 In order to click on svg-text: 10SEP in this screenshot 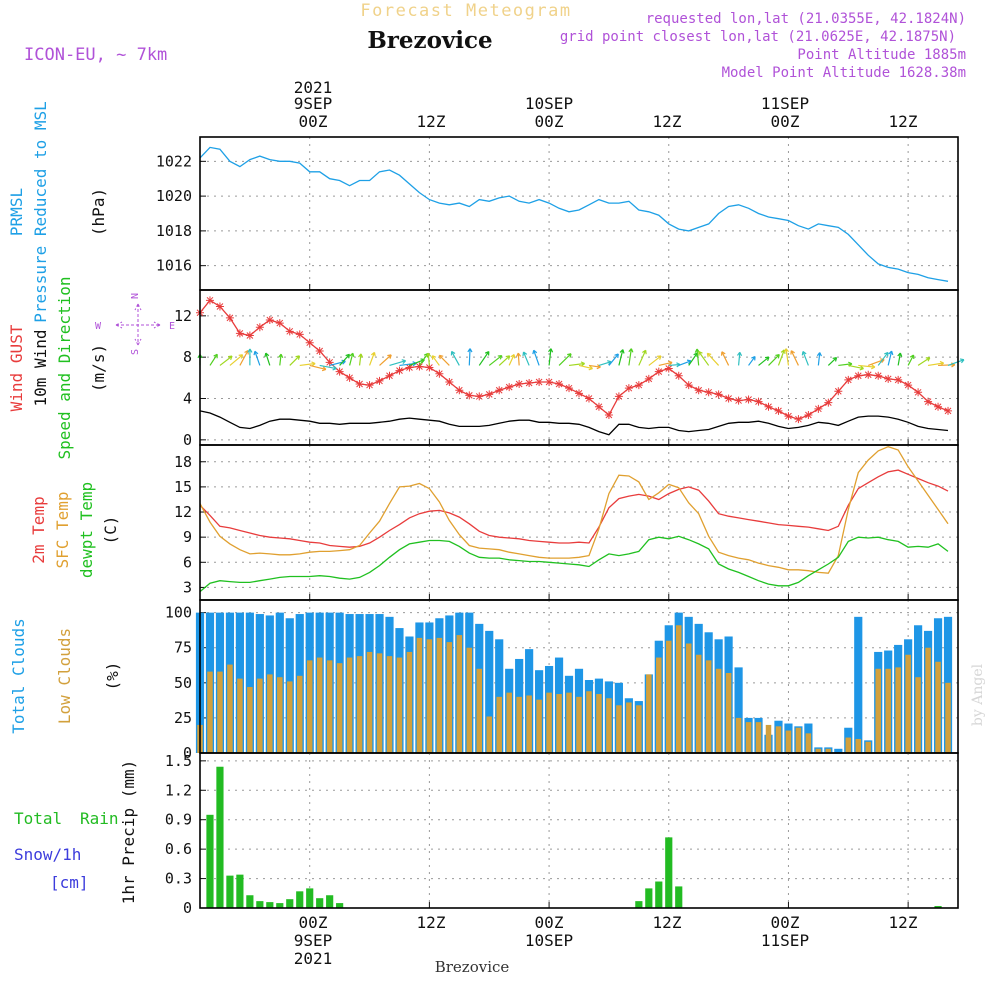, I will do `click(549, 940)`.